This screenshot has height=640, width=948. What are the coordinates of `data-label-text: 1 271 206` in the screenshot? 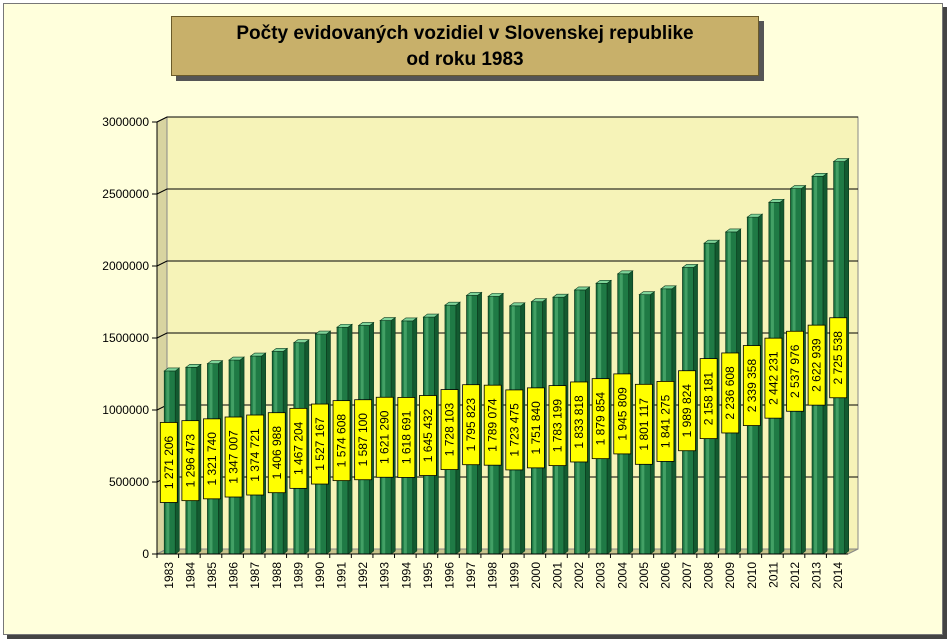 It's located at (169, 462).